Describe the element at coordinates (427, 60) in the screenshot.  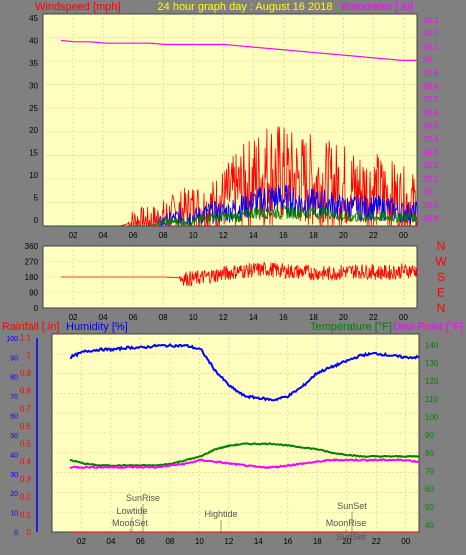
I see `barometer-tick-label: 30` at that location.